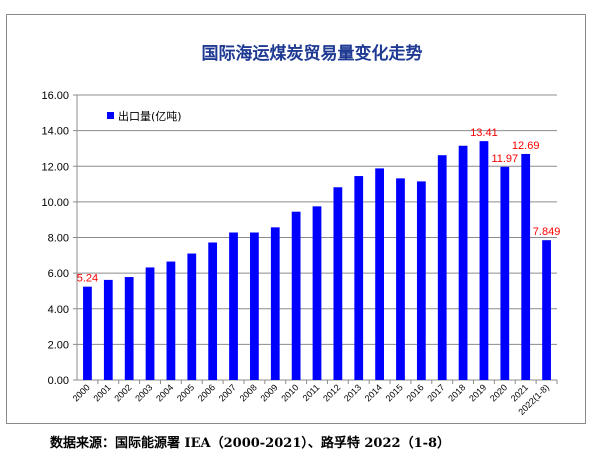 This screenshot has height=467, width=600. I want to click on x-tick-label: 2002, so click(122, 392).